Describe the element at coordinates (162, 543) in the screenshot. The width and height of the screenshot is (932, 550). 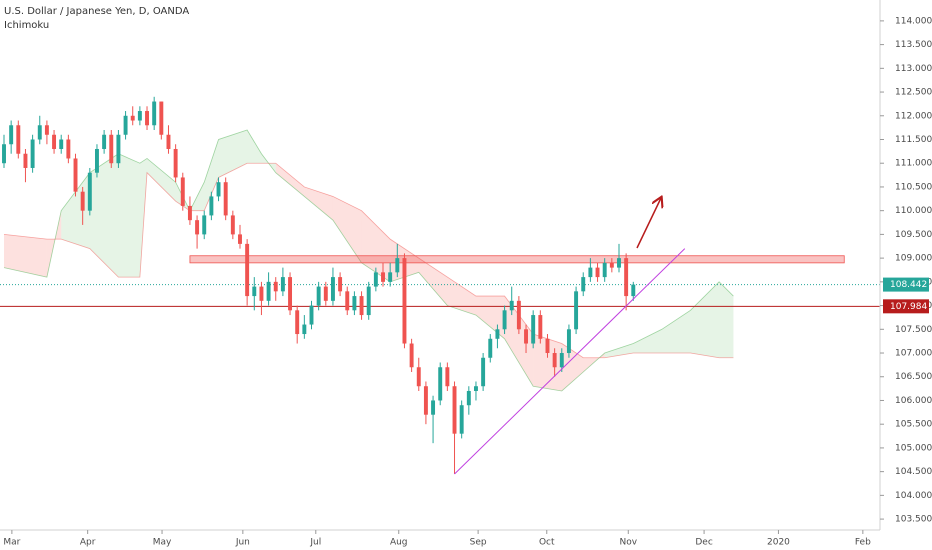
I see `x-tick-label: May` at that location.